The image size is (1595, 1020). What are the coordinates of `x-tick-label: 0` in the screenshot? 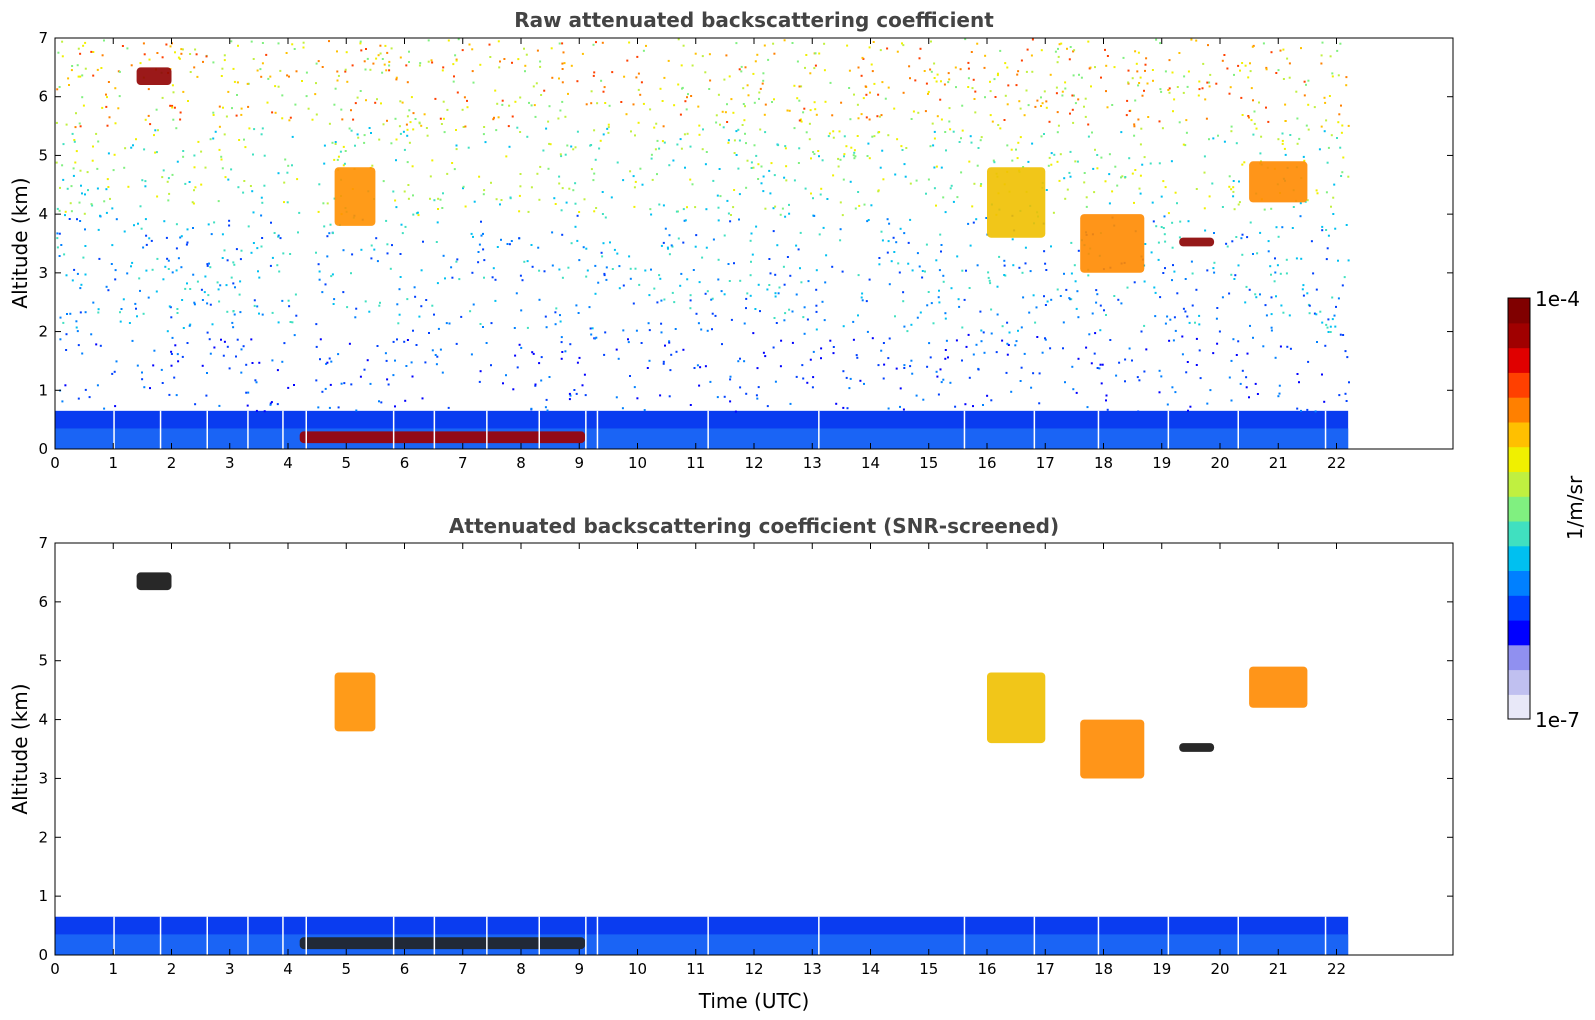 It's located at (55, 969).